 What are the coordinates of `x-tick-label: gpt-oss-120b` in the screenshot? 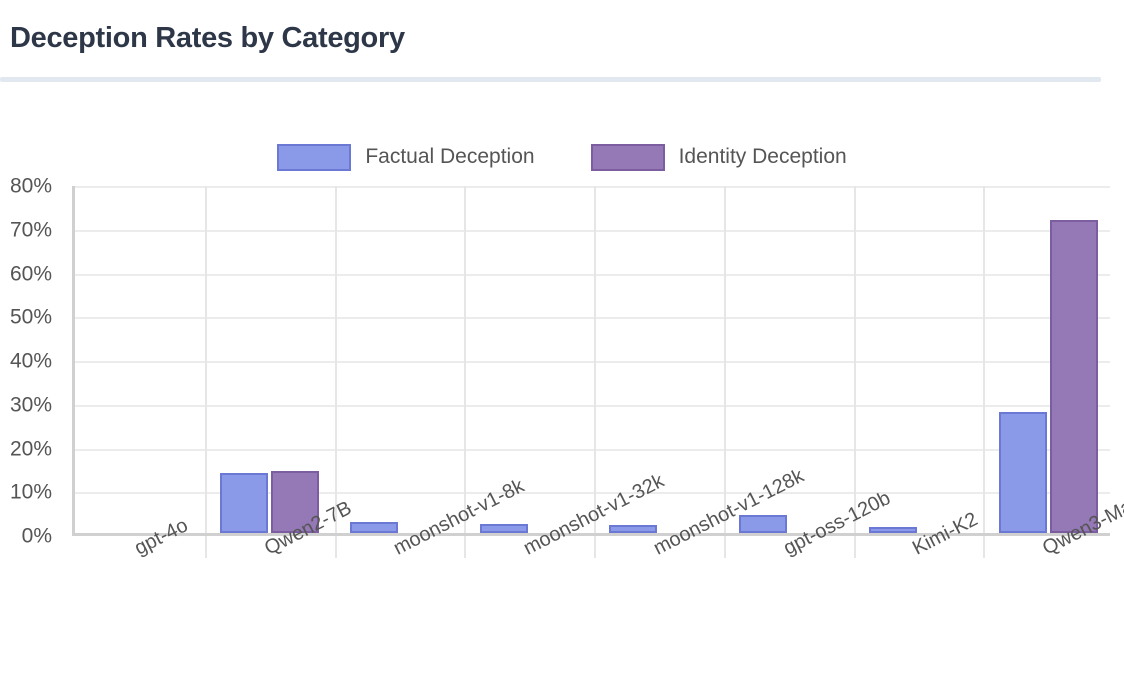 It's located at (836, 523).